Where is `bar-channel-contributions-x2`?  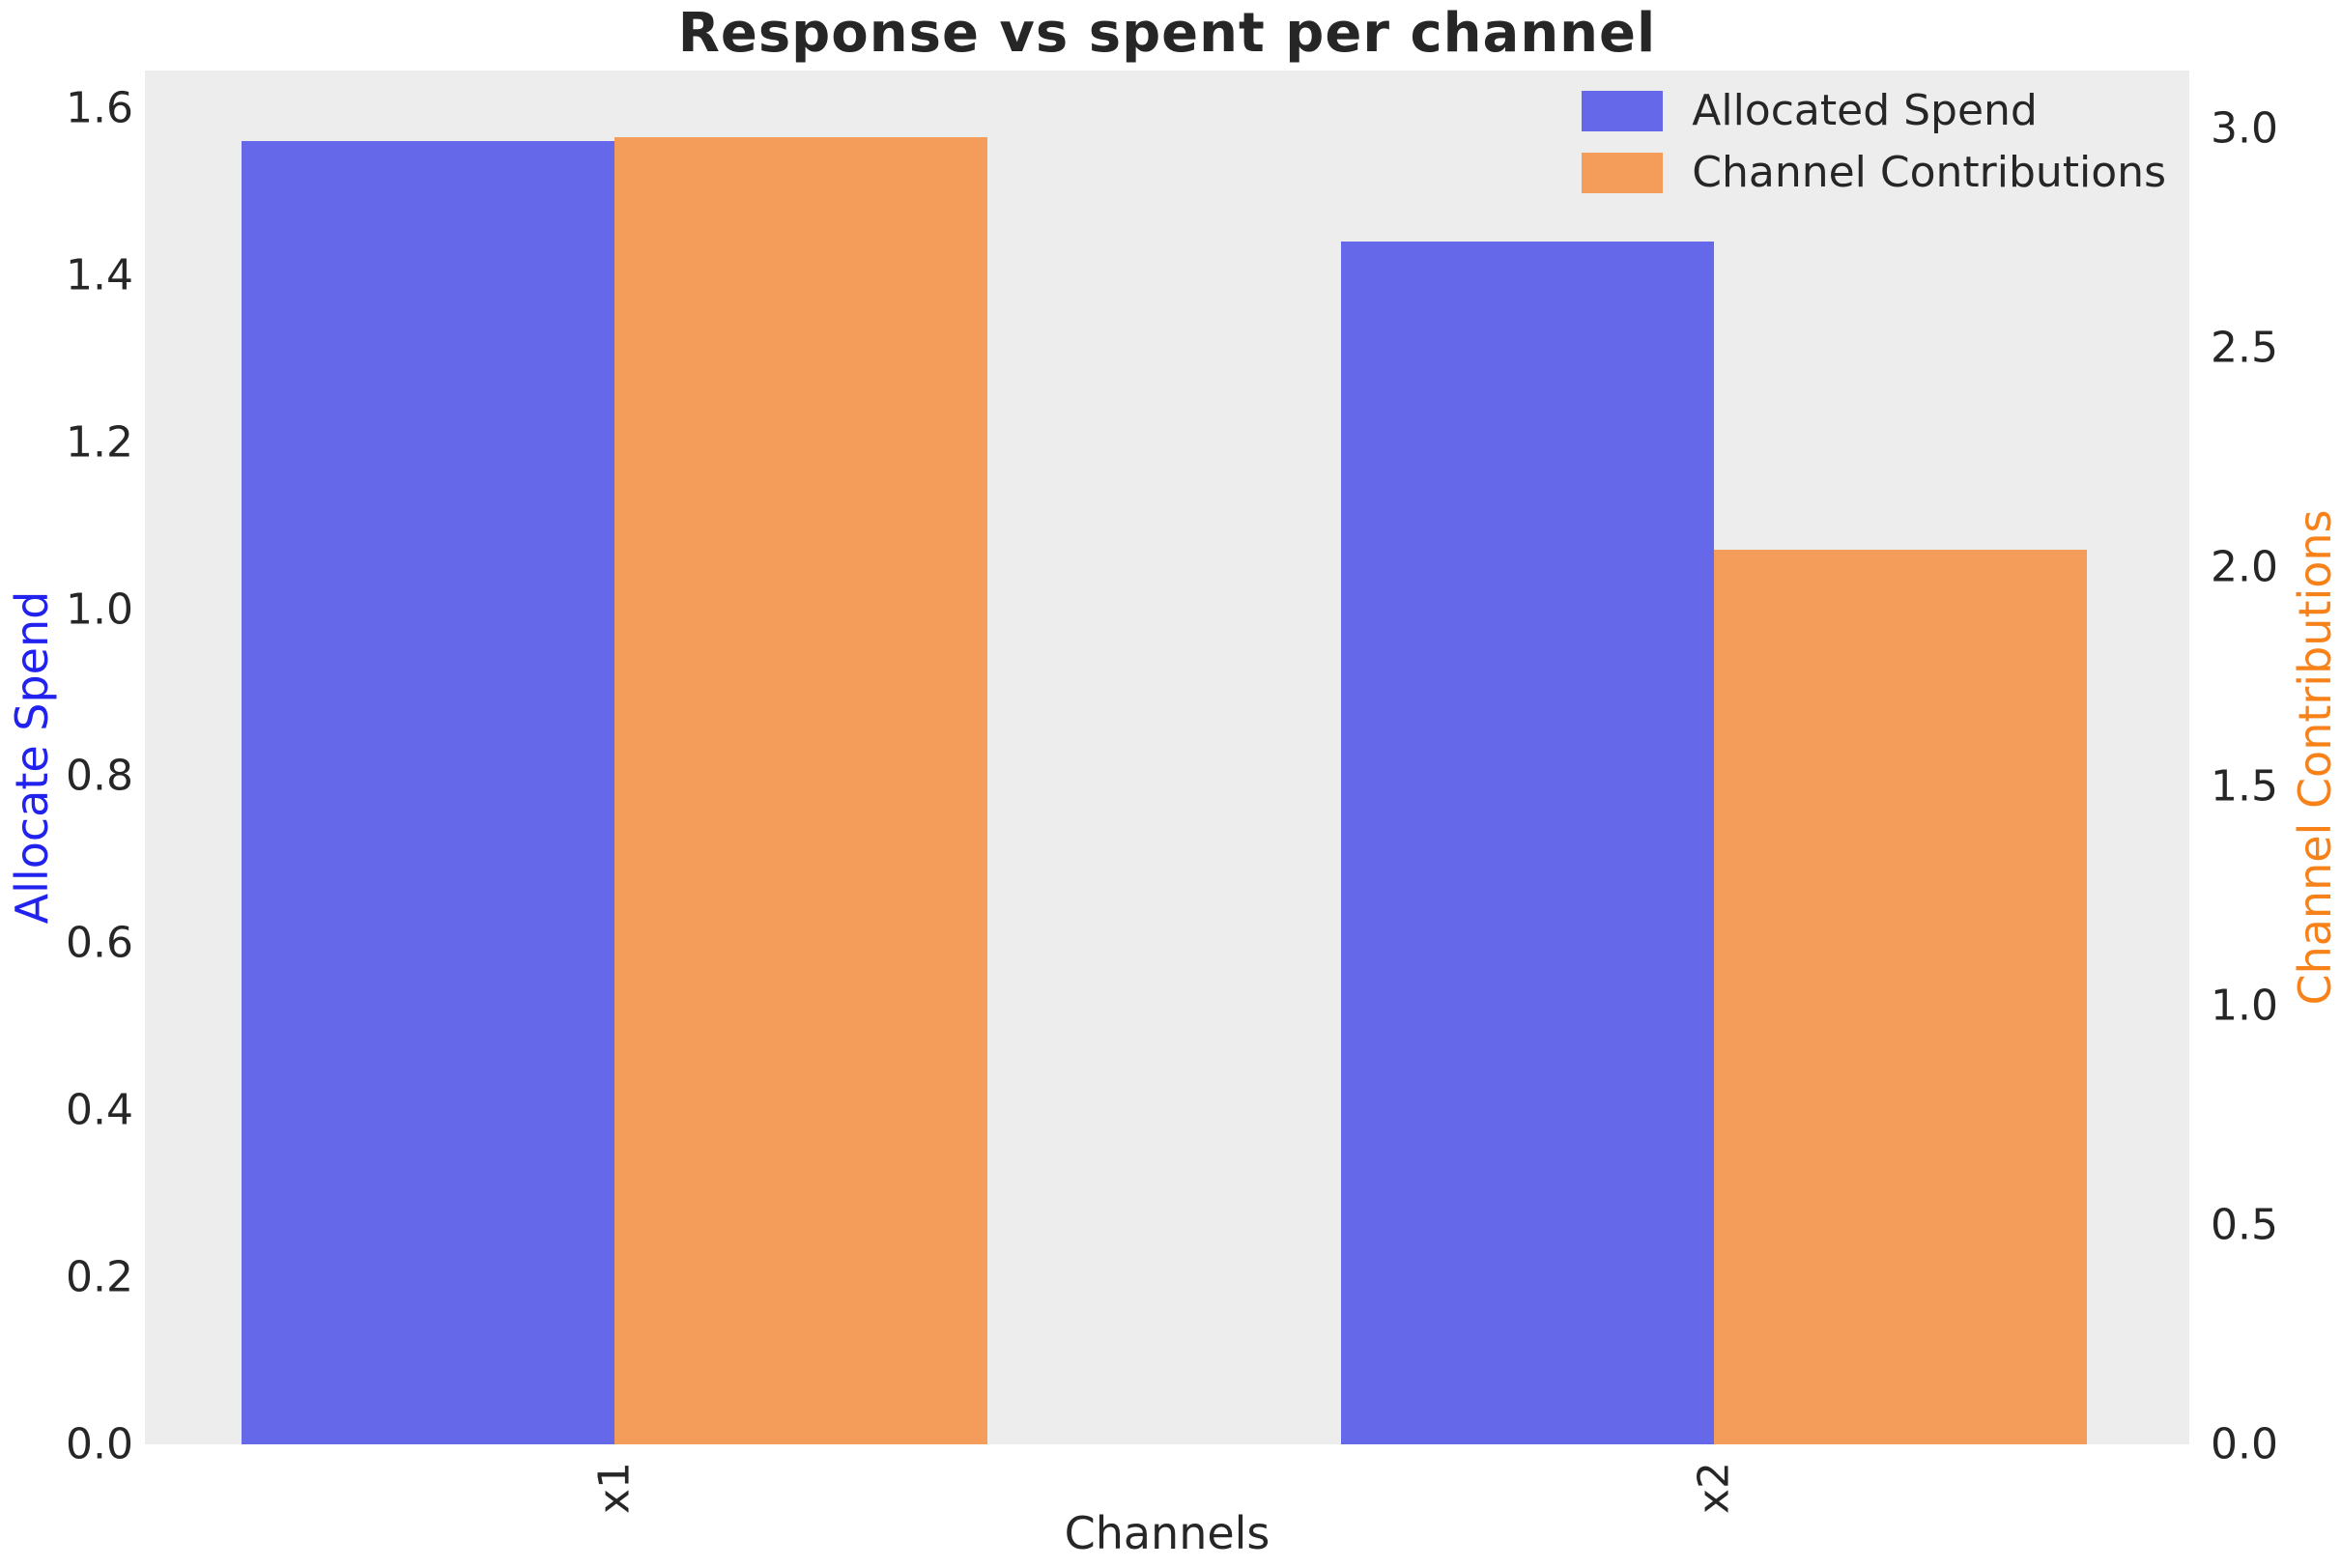 bar-channel-contributions-x2 is located at coordinates (1901, 997).